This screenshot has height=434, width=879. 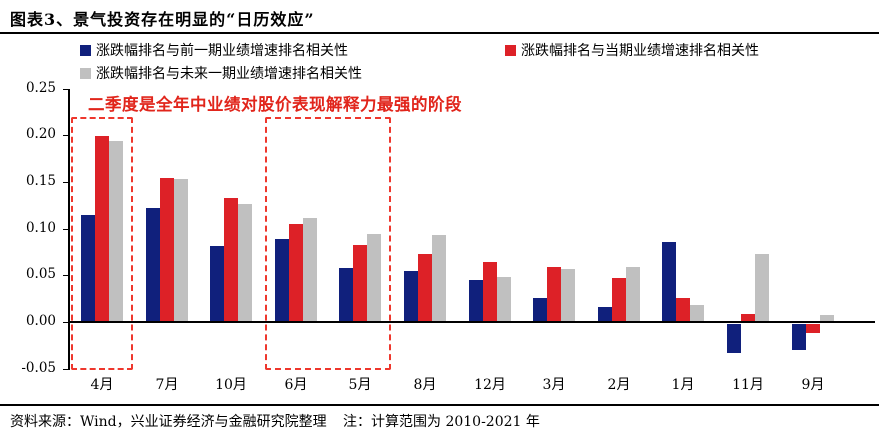 What do you see at coordinates (476, 301) in the screenshot?
I see `bar-12月-series-1` at bounding box center [476, 301].